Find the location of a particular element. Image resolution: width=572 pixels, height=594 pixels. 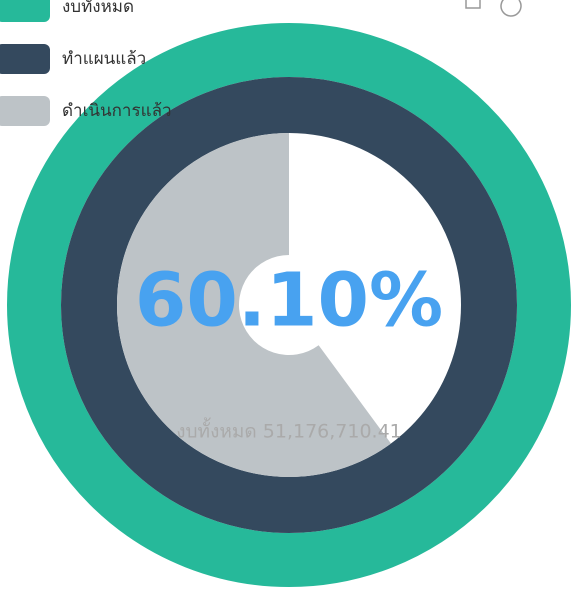

refresh-icon is located at coordinates (511, 8).